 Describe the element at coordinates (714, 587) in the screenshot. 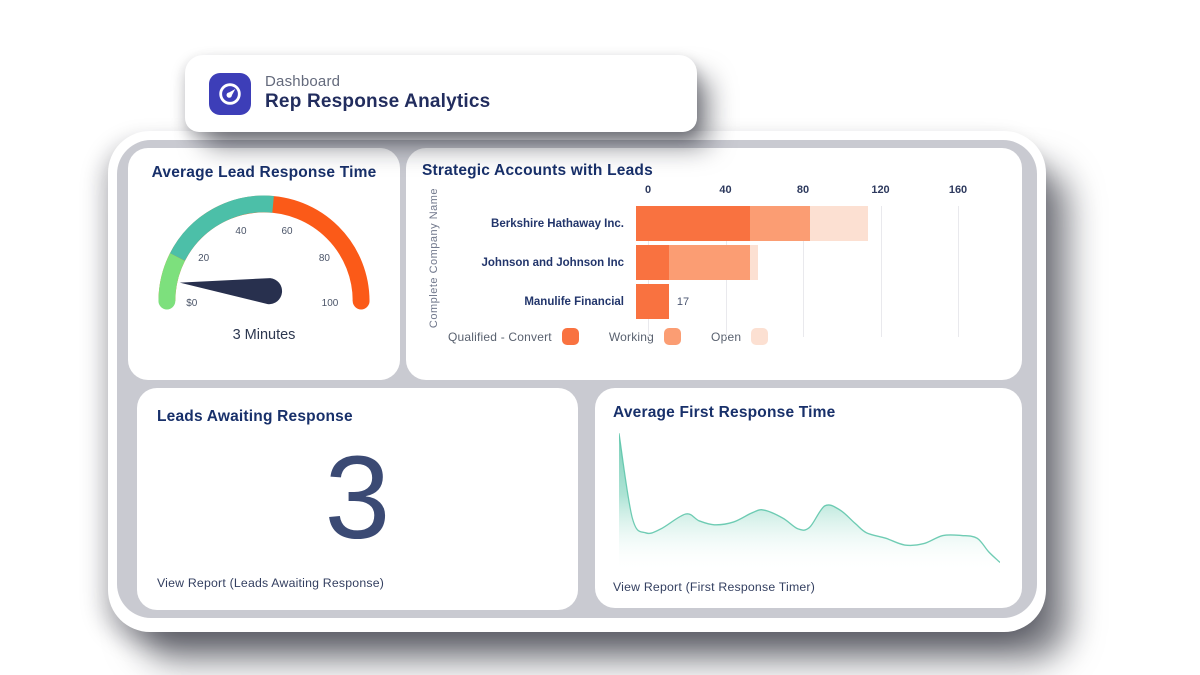

I see `view-report-link-first-response: View Report (First Response Timer)` at that location.